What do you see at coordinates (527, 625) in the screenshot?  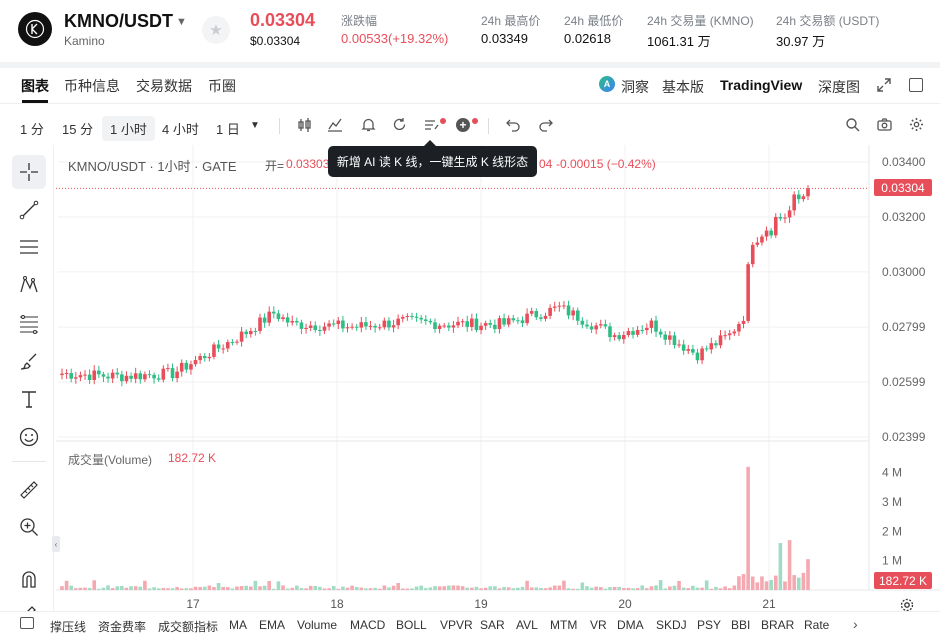 I see `indicator-avl: AVL` at bounding box center [527, 625].